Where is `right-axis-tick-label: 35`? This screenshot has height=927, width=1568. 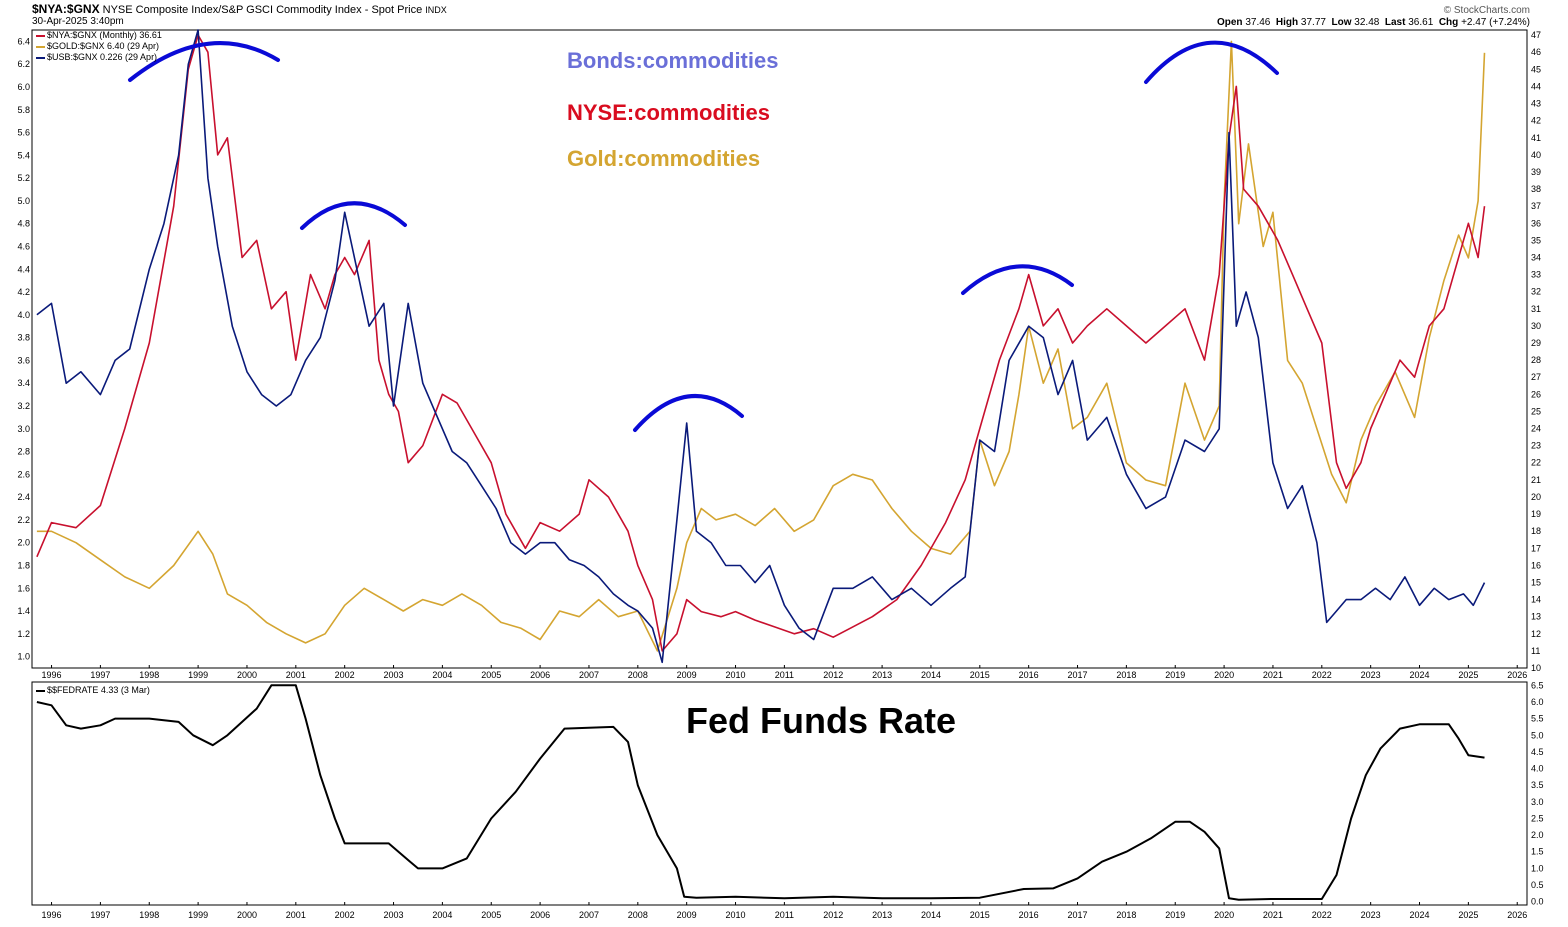
right-axis-tick-label: 35 is located at coordinates (1536, 240).